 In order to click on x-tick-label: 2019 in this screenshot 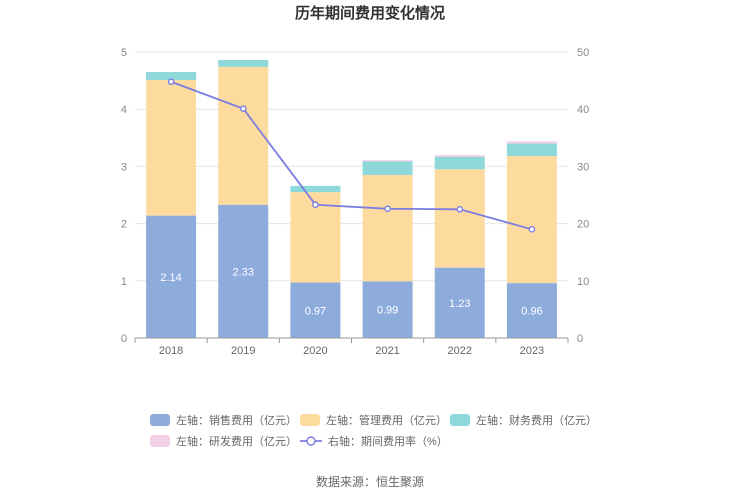, I will do `click(243, 351)`.